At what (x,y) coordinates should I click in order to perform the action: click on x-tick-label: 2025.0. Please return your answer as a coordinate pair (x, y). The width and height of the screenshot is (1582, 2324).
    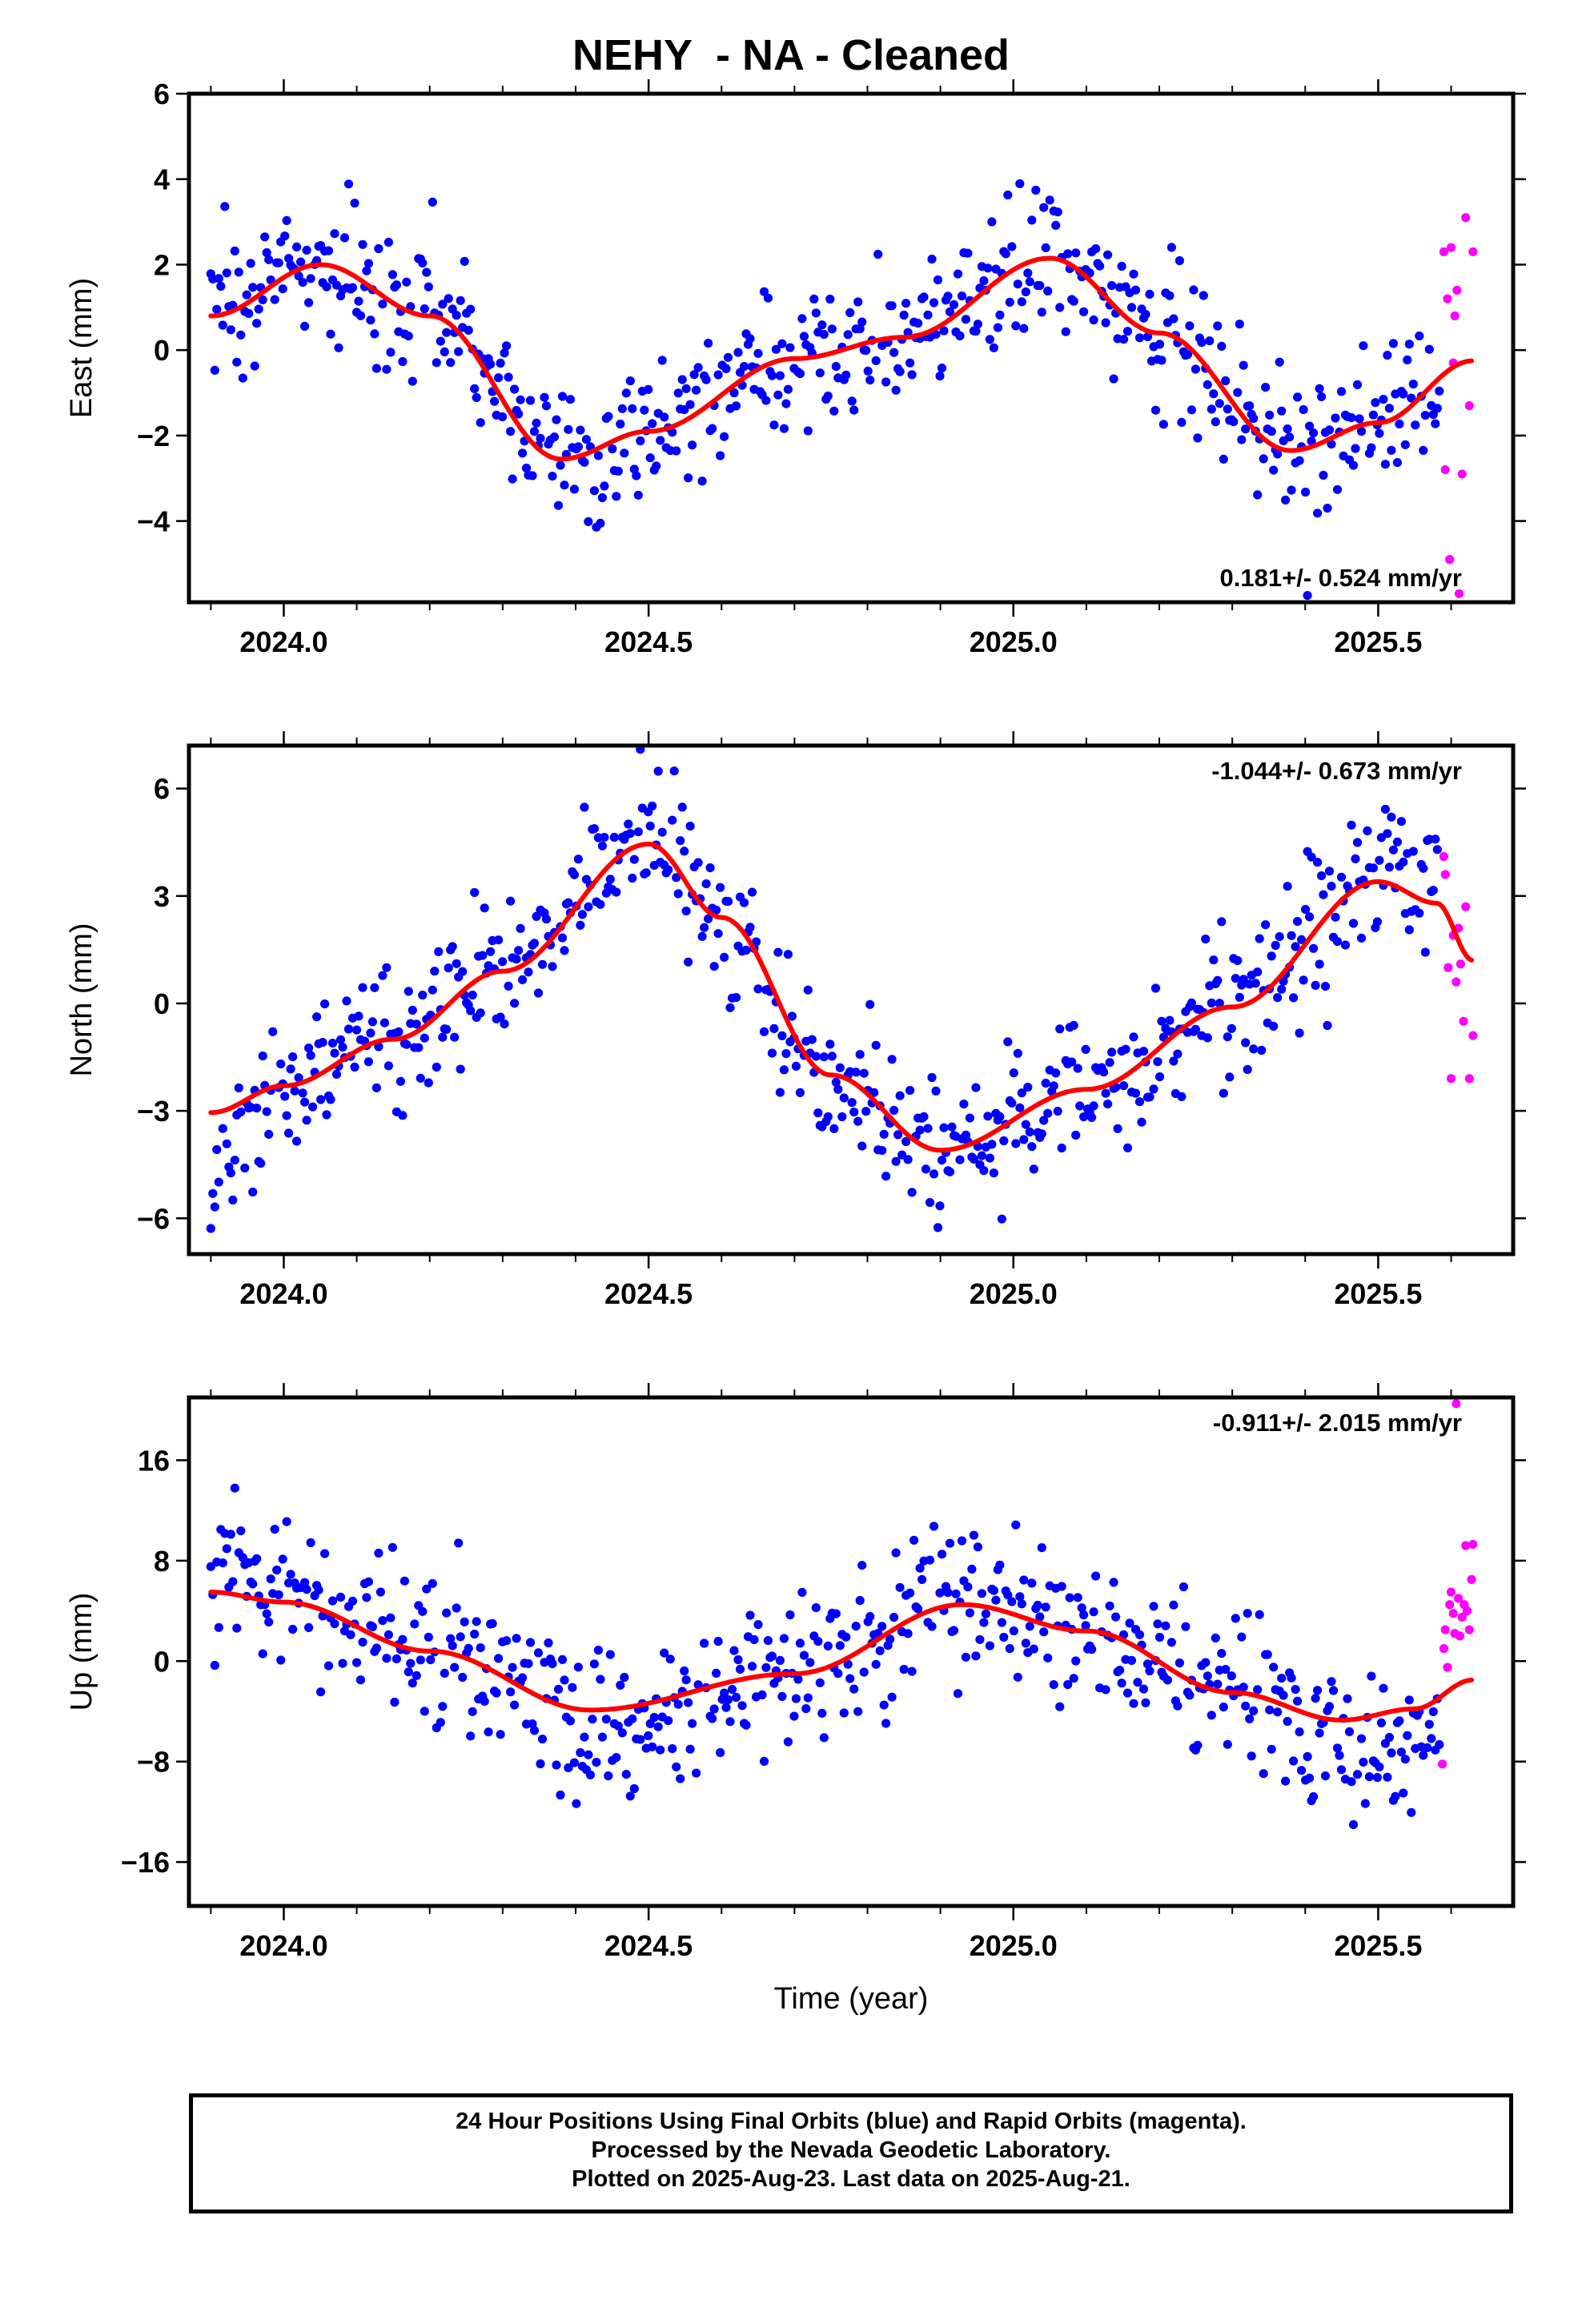
    Looking at the image, I should click on (1014, 641).